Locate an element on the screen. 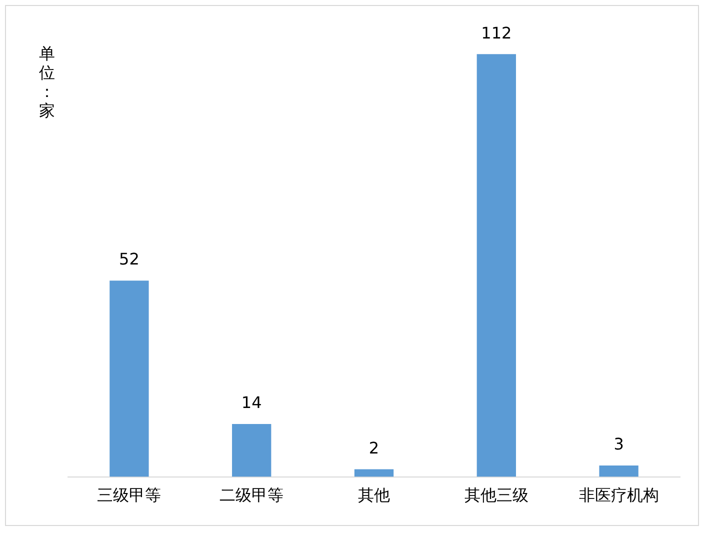 Image resolution: width=710 pixels, height=534 pixels. x-tick-label: 二级甲等 is located at coordinates (252, 495).